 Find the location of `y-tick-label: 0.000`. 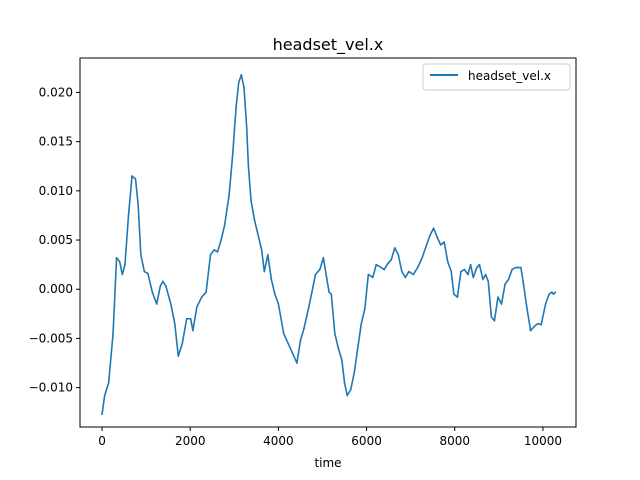

y-tick-label: 0.000 is located at coordinates (56, 289).